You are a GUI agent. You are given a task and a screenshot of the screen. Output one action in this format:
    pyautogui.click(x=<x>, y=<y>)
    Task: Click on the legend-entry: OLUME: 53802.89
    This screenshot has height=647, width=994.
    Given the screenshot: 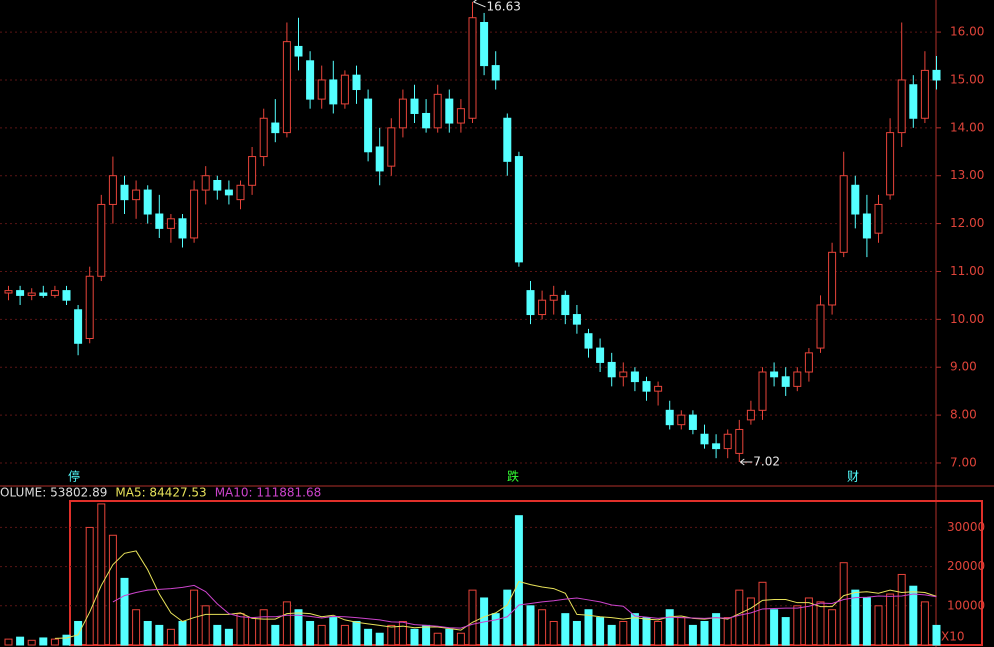 What is the action you would take?
    pyautogui.click(x=53, y=493)
    